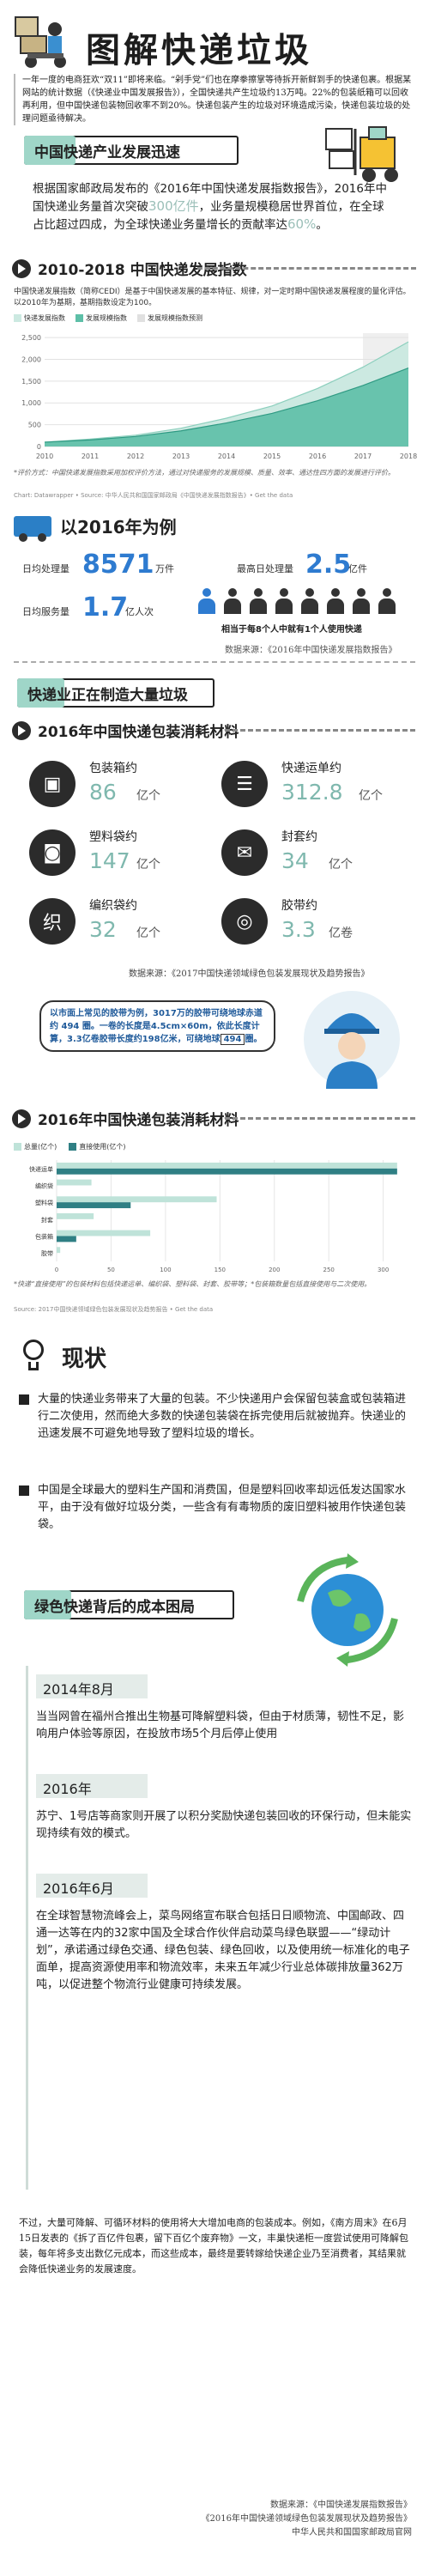 Image resolution: width=429 pixels, height=2576 pixels. I want to click on section-title-bar-chart: 2016年中国快递包装消耗材料, so click(125, 1118).